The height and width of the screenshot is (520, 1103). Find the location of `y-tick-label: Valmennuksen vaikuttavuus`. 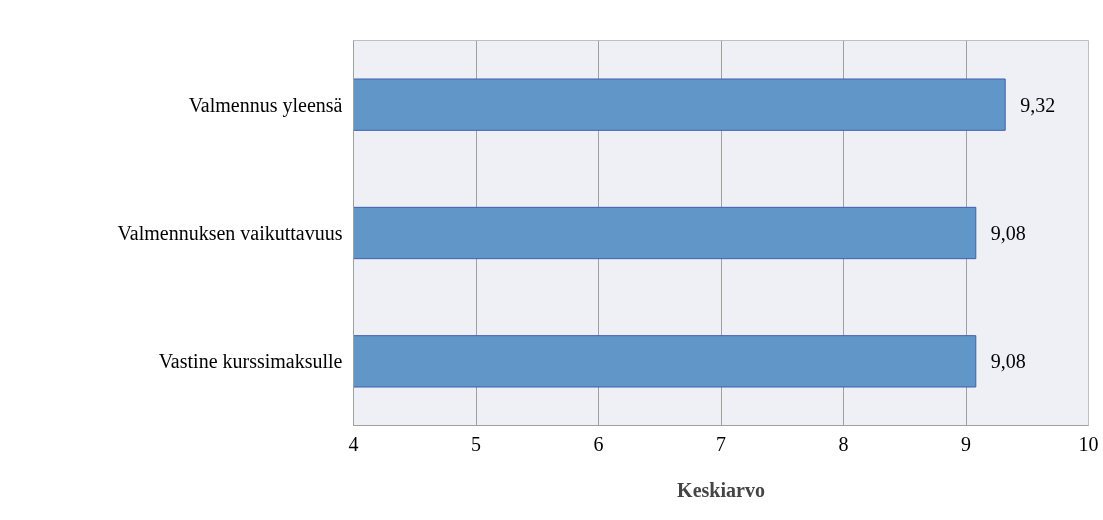

y-tick-label: Valmennuksen vaikuttavuus is located at coordinates (230, 233).